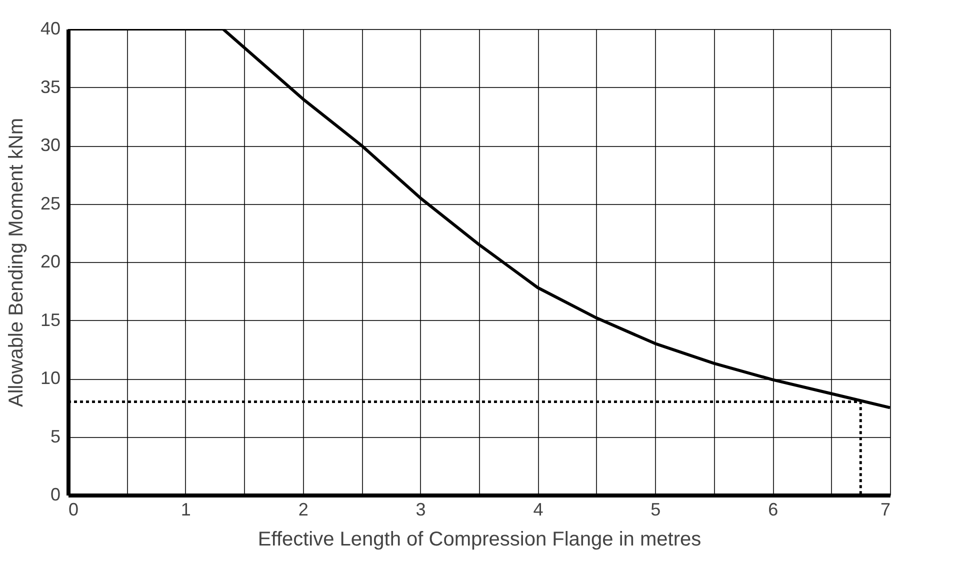  Describe the element at coordinates (885, 510) in the screenshot. I see `x-tick-label: 7` at that location.